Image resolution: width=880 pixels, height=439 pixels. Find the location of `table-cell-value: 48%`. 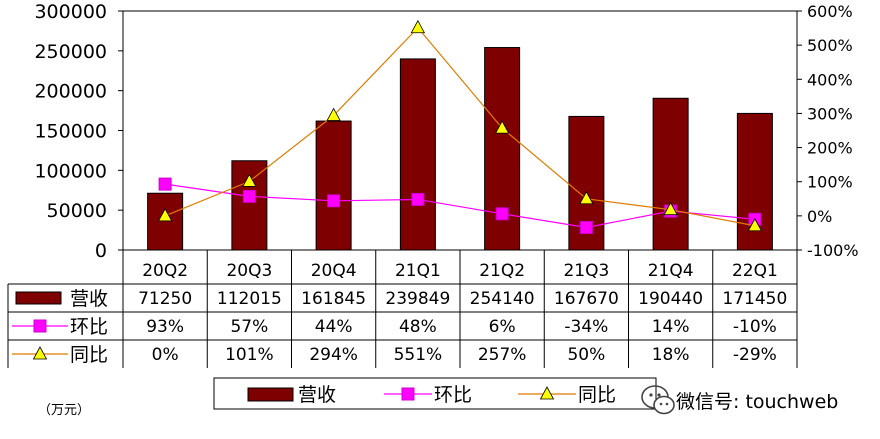

table-cell-value: 48% is located at coordinates (418, 327).